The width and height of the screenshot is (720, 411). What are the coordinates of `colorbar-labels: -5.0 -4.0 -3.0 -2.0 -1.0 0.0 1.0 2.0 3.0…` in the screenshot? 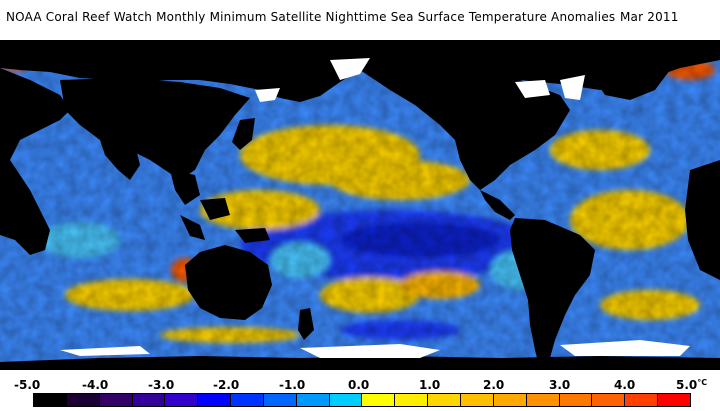 It's located at (360, 385).